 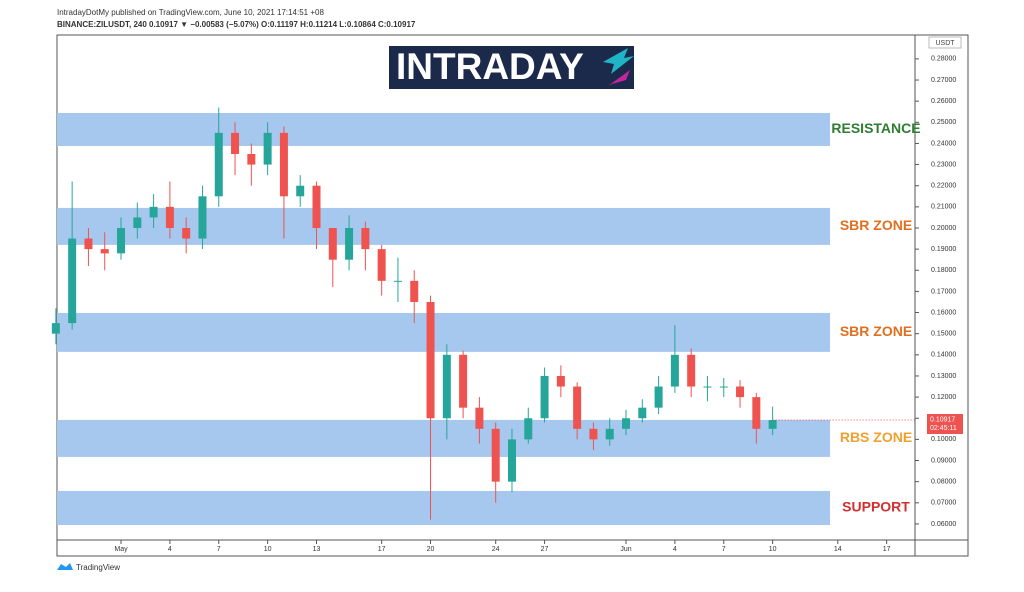 What do you see at coordinates (838, 549) in the screenshot?
I see `x-tick-label: 14` at bounding box center [838, 549].